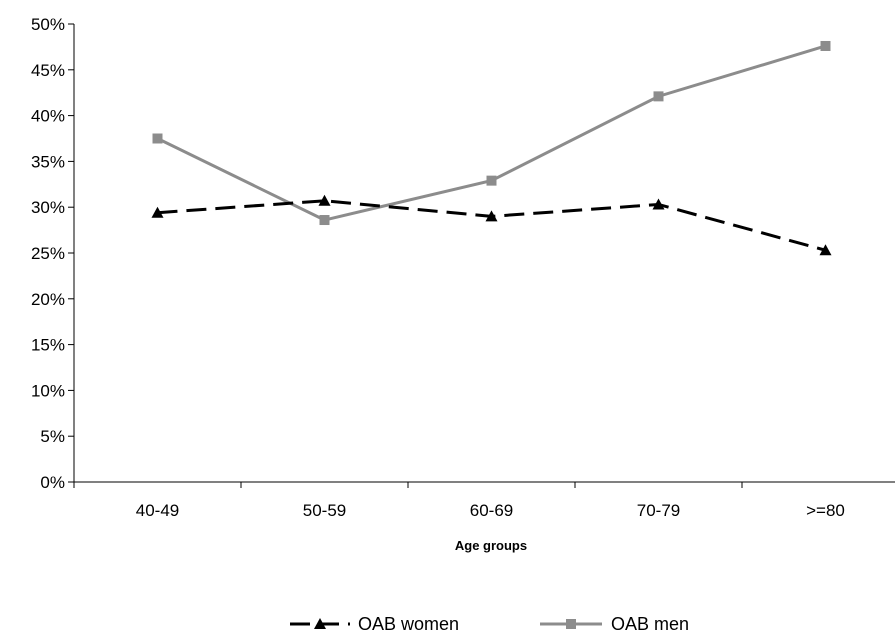 The image size is (895, 632). Describe the element at coordinates (491, 545) in the screenshot. I see `x-axis-title: Age groups` at that location.